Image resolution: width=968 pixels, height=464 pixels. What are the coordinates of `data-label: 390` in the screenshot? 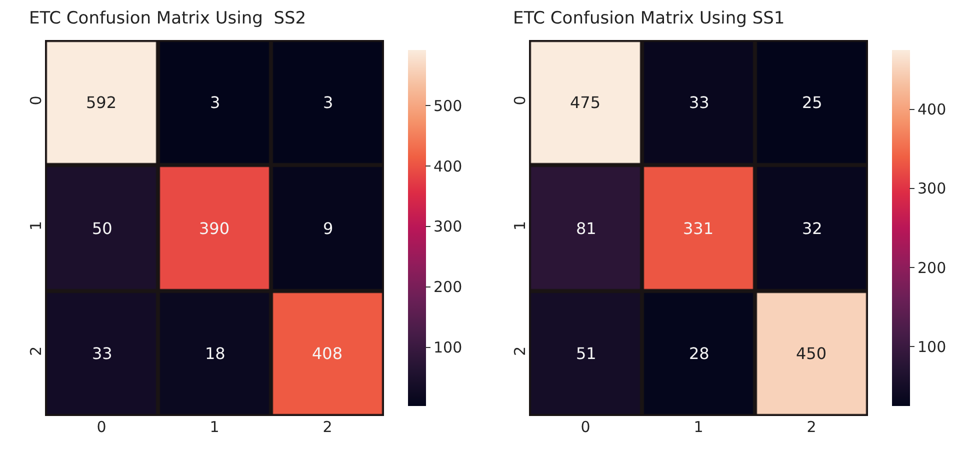 It's located at (214, 228).